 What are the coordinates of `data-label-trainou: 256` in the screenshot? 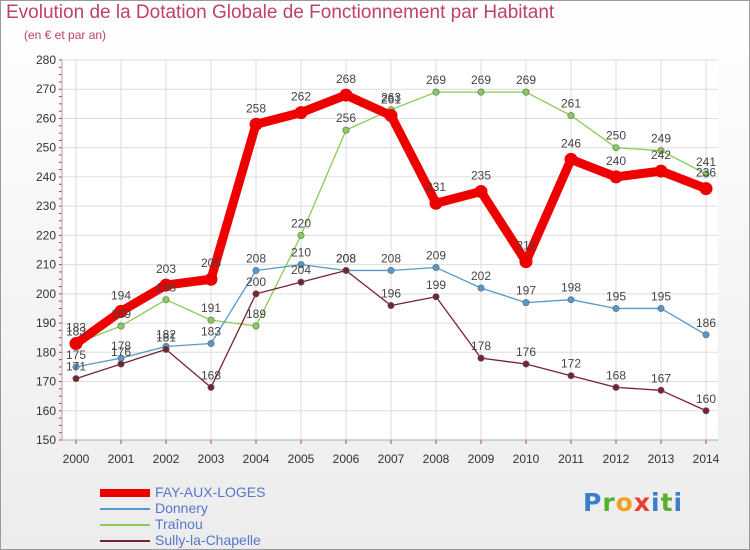 It's located at (346, 118).